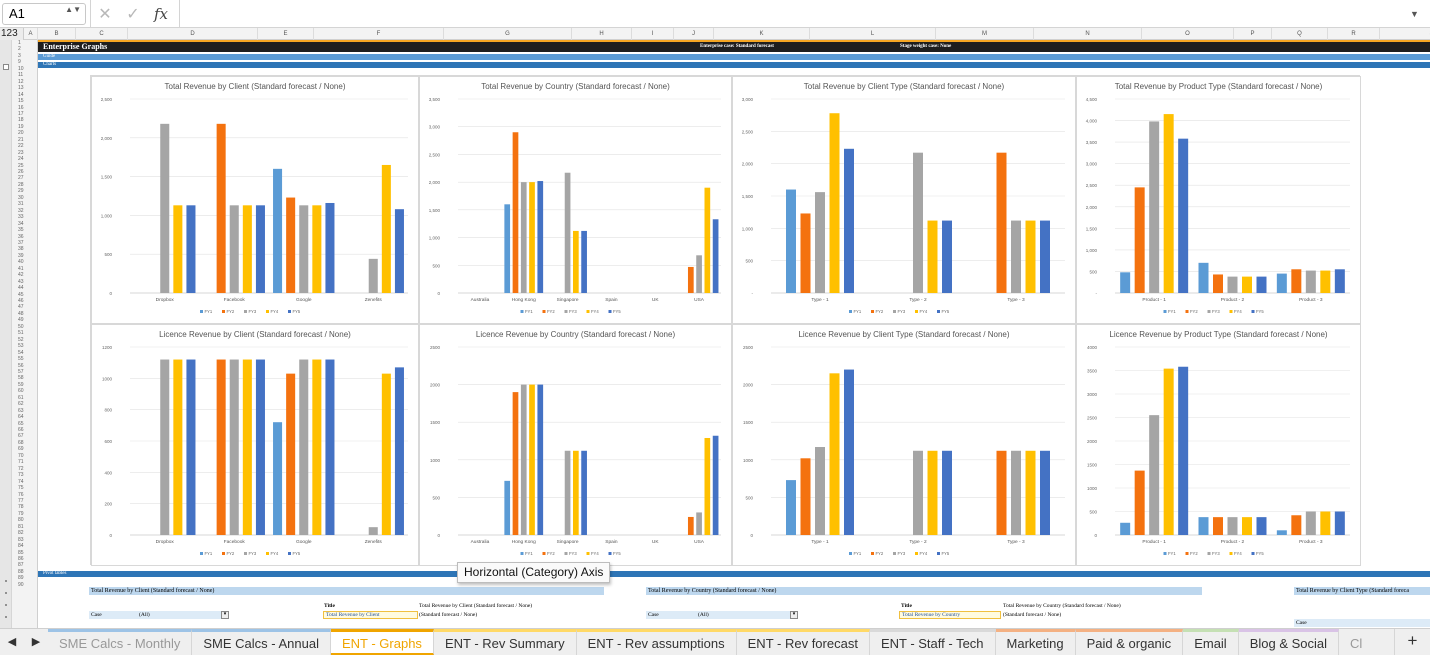  Describe the element at coordinates (21, 571) in the screenshot. I see `row-header-cell: 88` at that location.